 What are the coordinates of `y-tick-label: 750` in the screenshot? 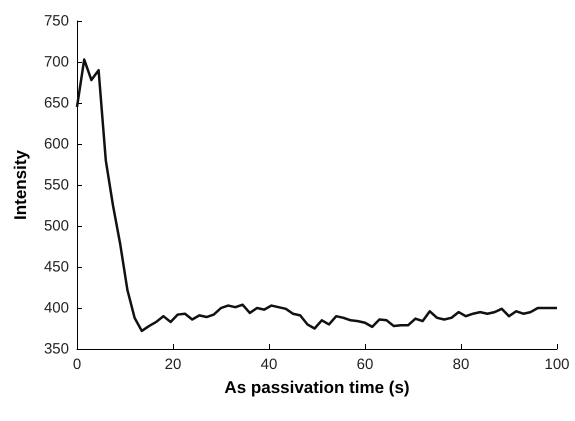 It's located at (56, 21).